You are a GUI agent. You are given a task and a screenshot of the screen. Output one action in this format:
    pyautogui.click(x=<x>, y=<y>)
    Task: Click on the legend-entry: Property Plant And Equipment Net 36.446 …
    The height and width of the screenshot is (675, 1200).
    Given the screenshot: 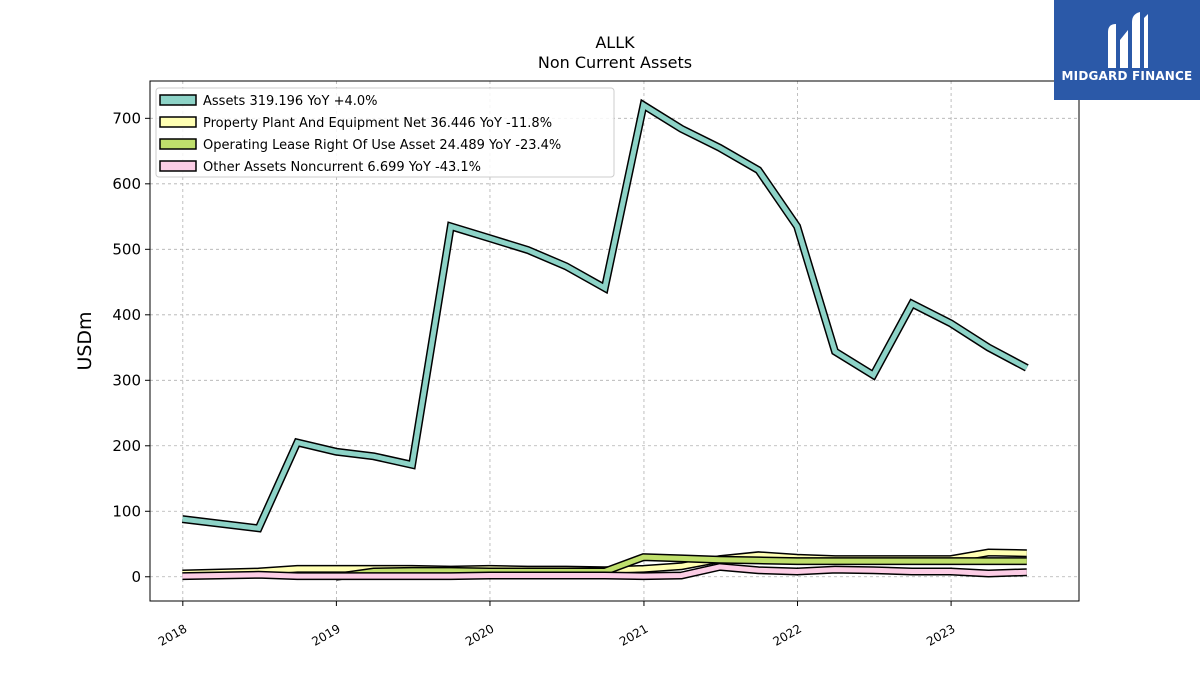 What is the action you would take?
    pyautogui.click(x=377, y=123)
    